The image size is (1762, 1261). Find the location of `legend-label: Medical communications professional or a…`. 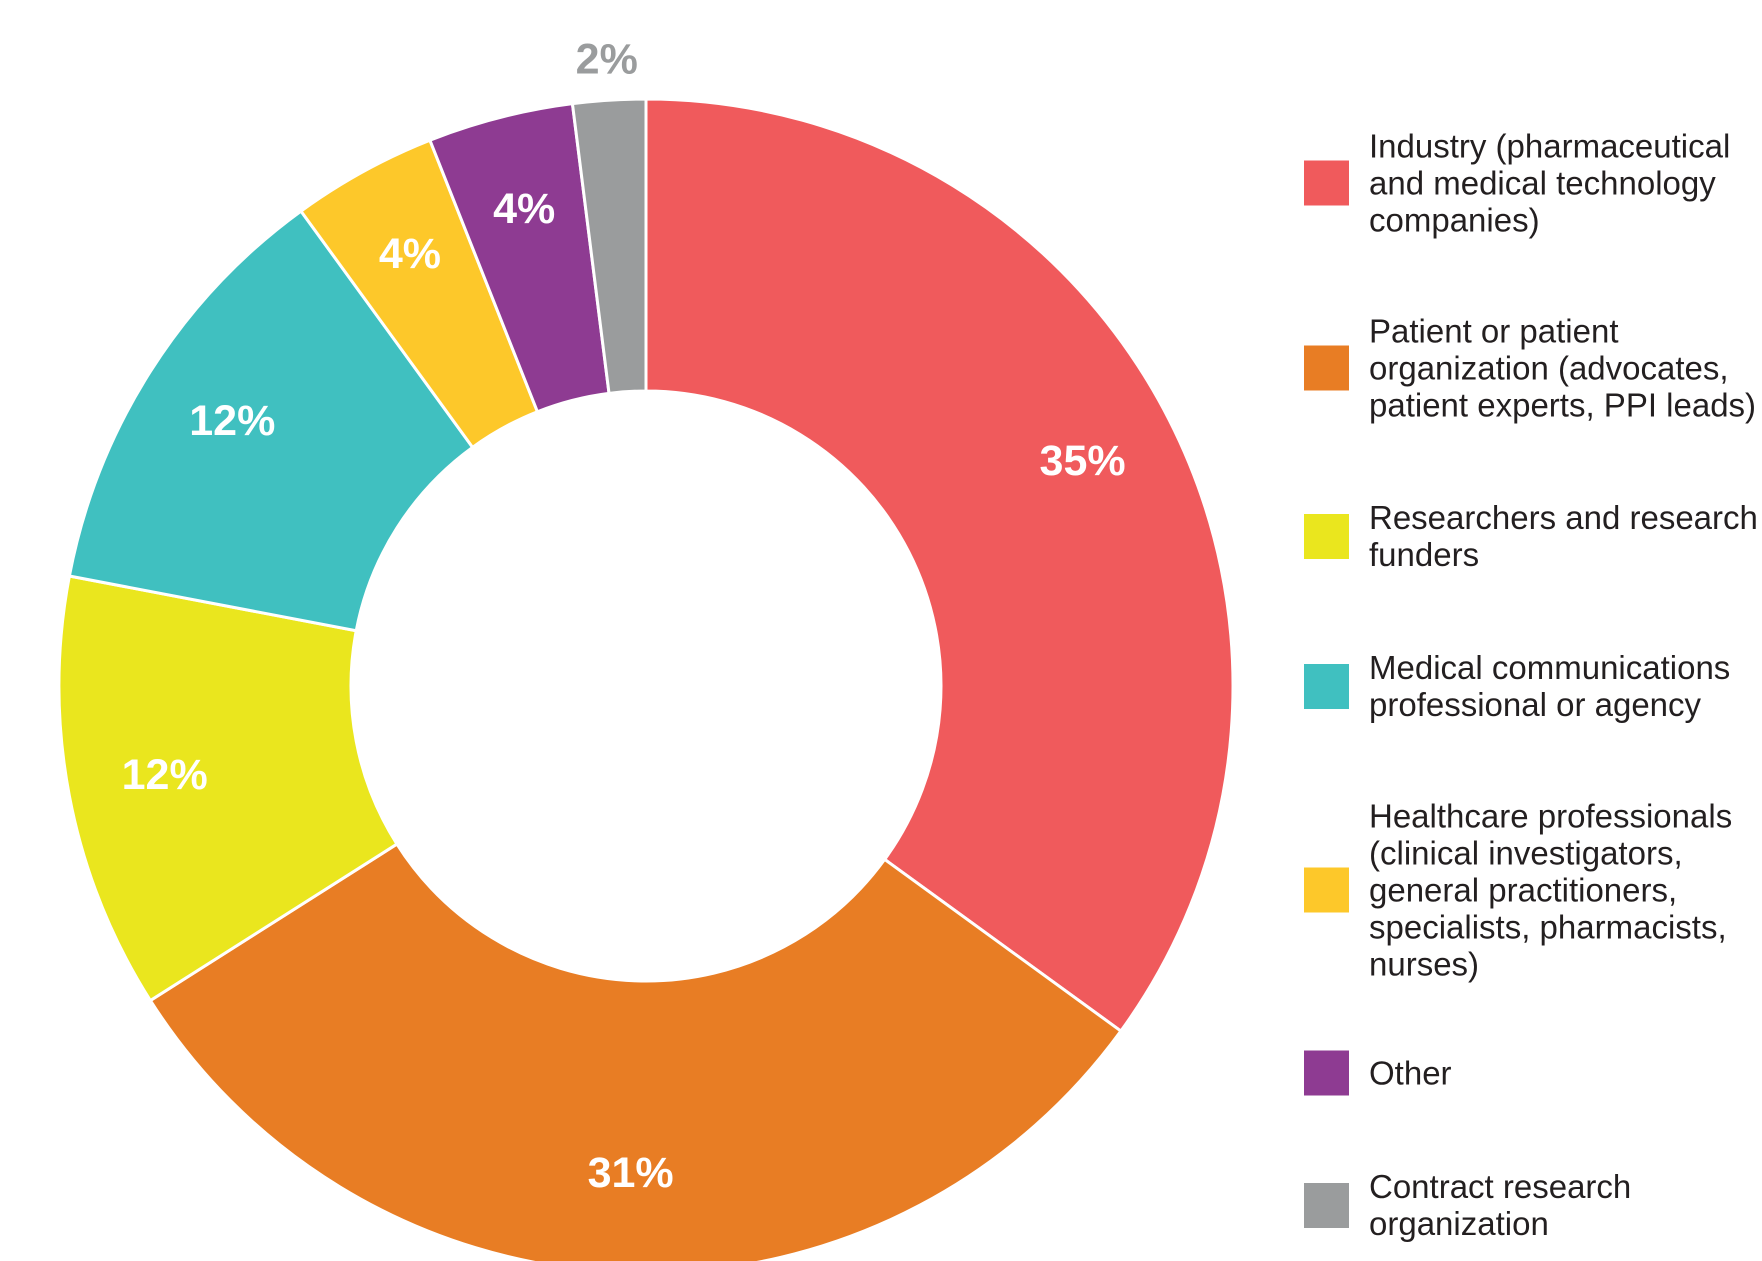

legend-label: Medical communications professional or a… is located at coordinates (1550, 686).